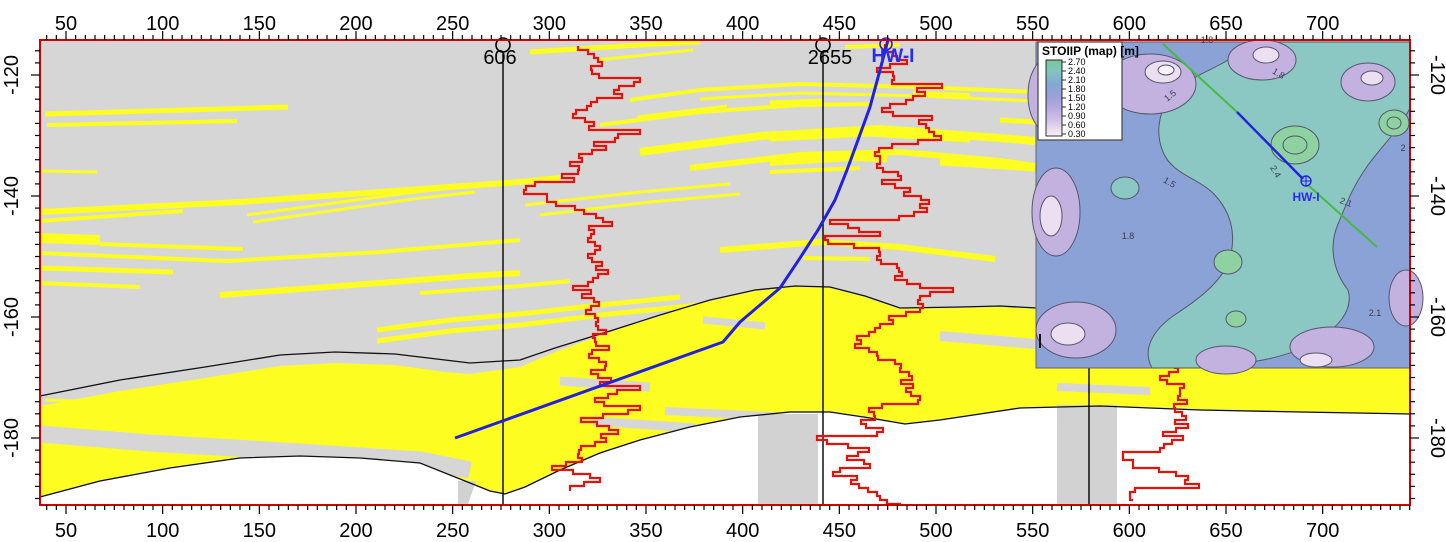 The width and height of the screenshot is (1446, 542). Describe the element at coordinates (66, 24) in the screenshot. I see `x-axis-label-top-50: 50` at that location.